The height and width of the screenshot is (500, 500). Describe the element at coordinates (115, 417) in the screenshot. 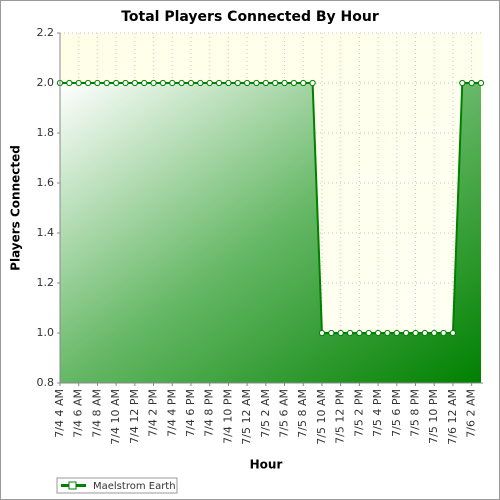

I see `x-tick-label: 7/4 10 AM` at that location.